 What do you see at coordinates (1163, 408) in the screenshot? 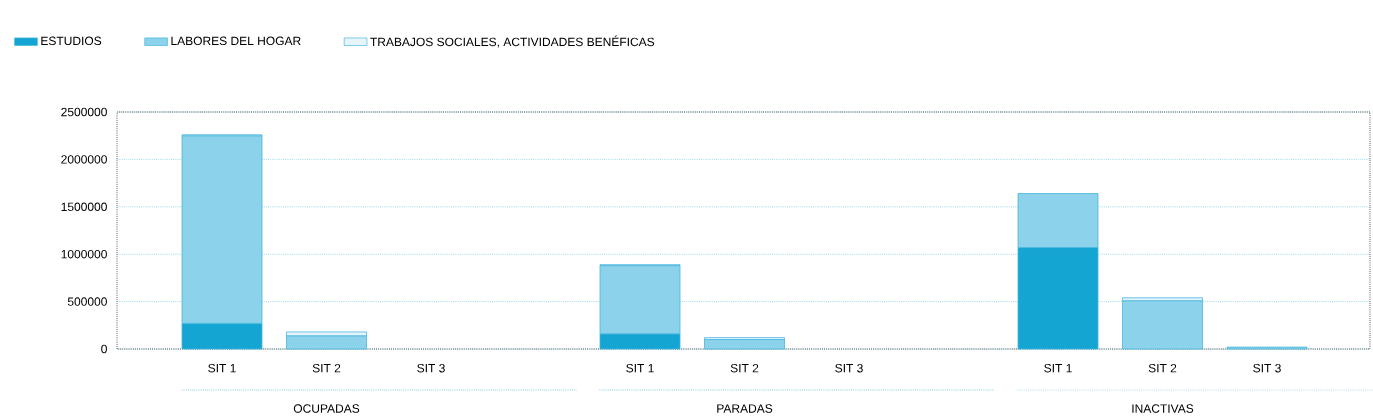
I see `text: INACTIVAS` at bounding box center [1163, 408].